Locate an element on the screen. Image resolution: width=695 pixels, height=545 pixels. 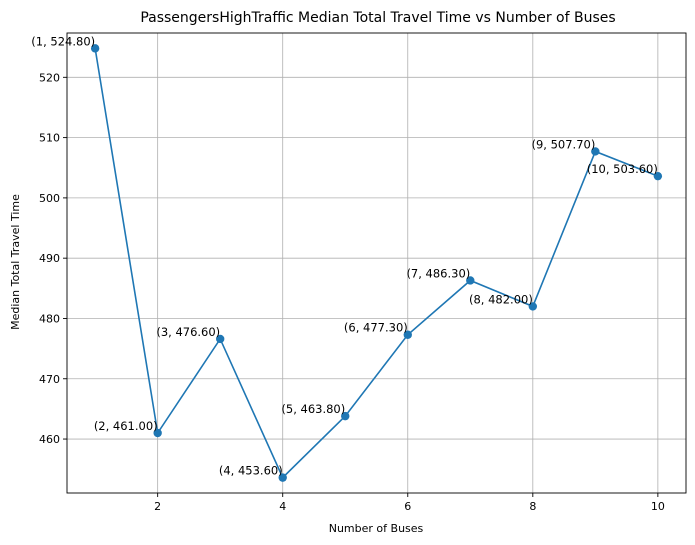
x-tick-label: 4 is located at coordinates (282, 506).